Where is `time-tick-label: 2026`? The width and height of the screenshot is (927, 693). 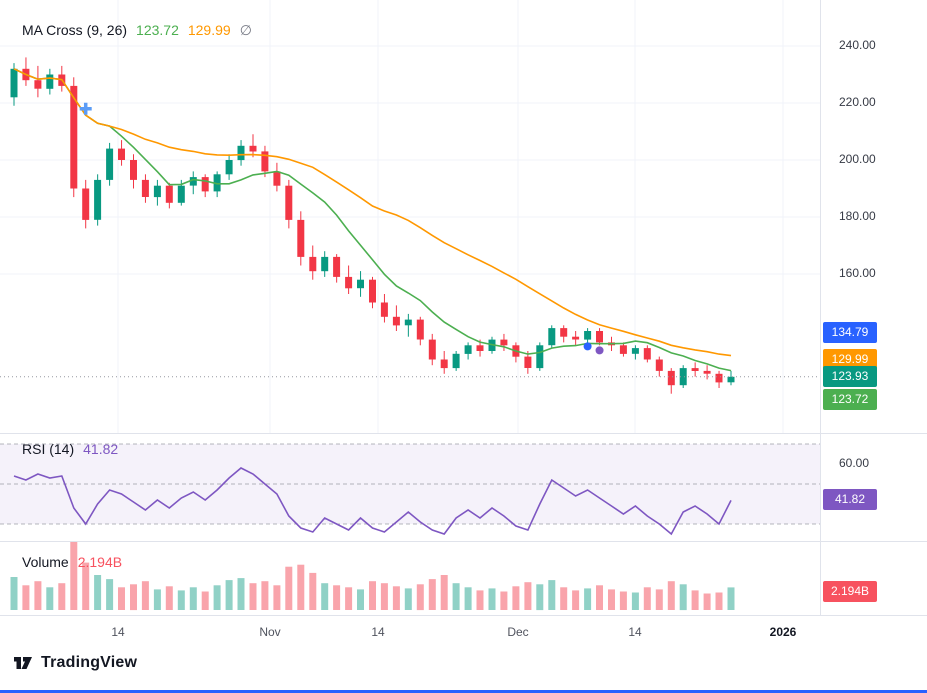
time-tick-label: 2026 is located at coordinates (783, 632).